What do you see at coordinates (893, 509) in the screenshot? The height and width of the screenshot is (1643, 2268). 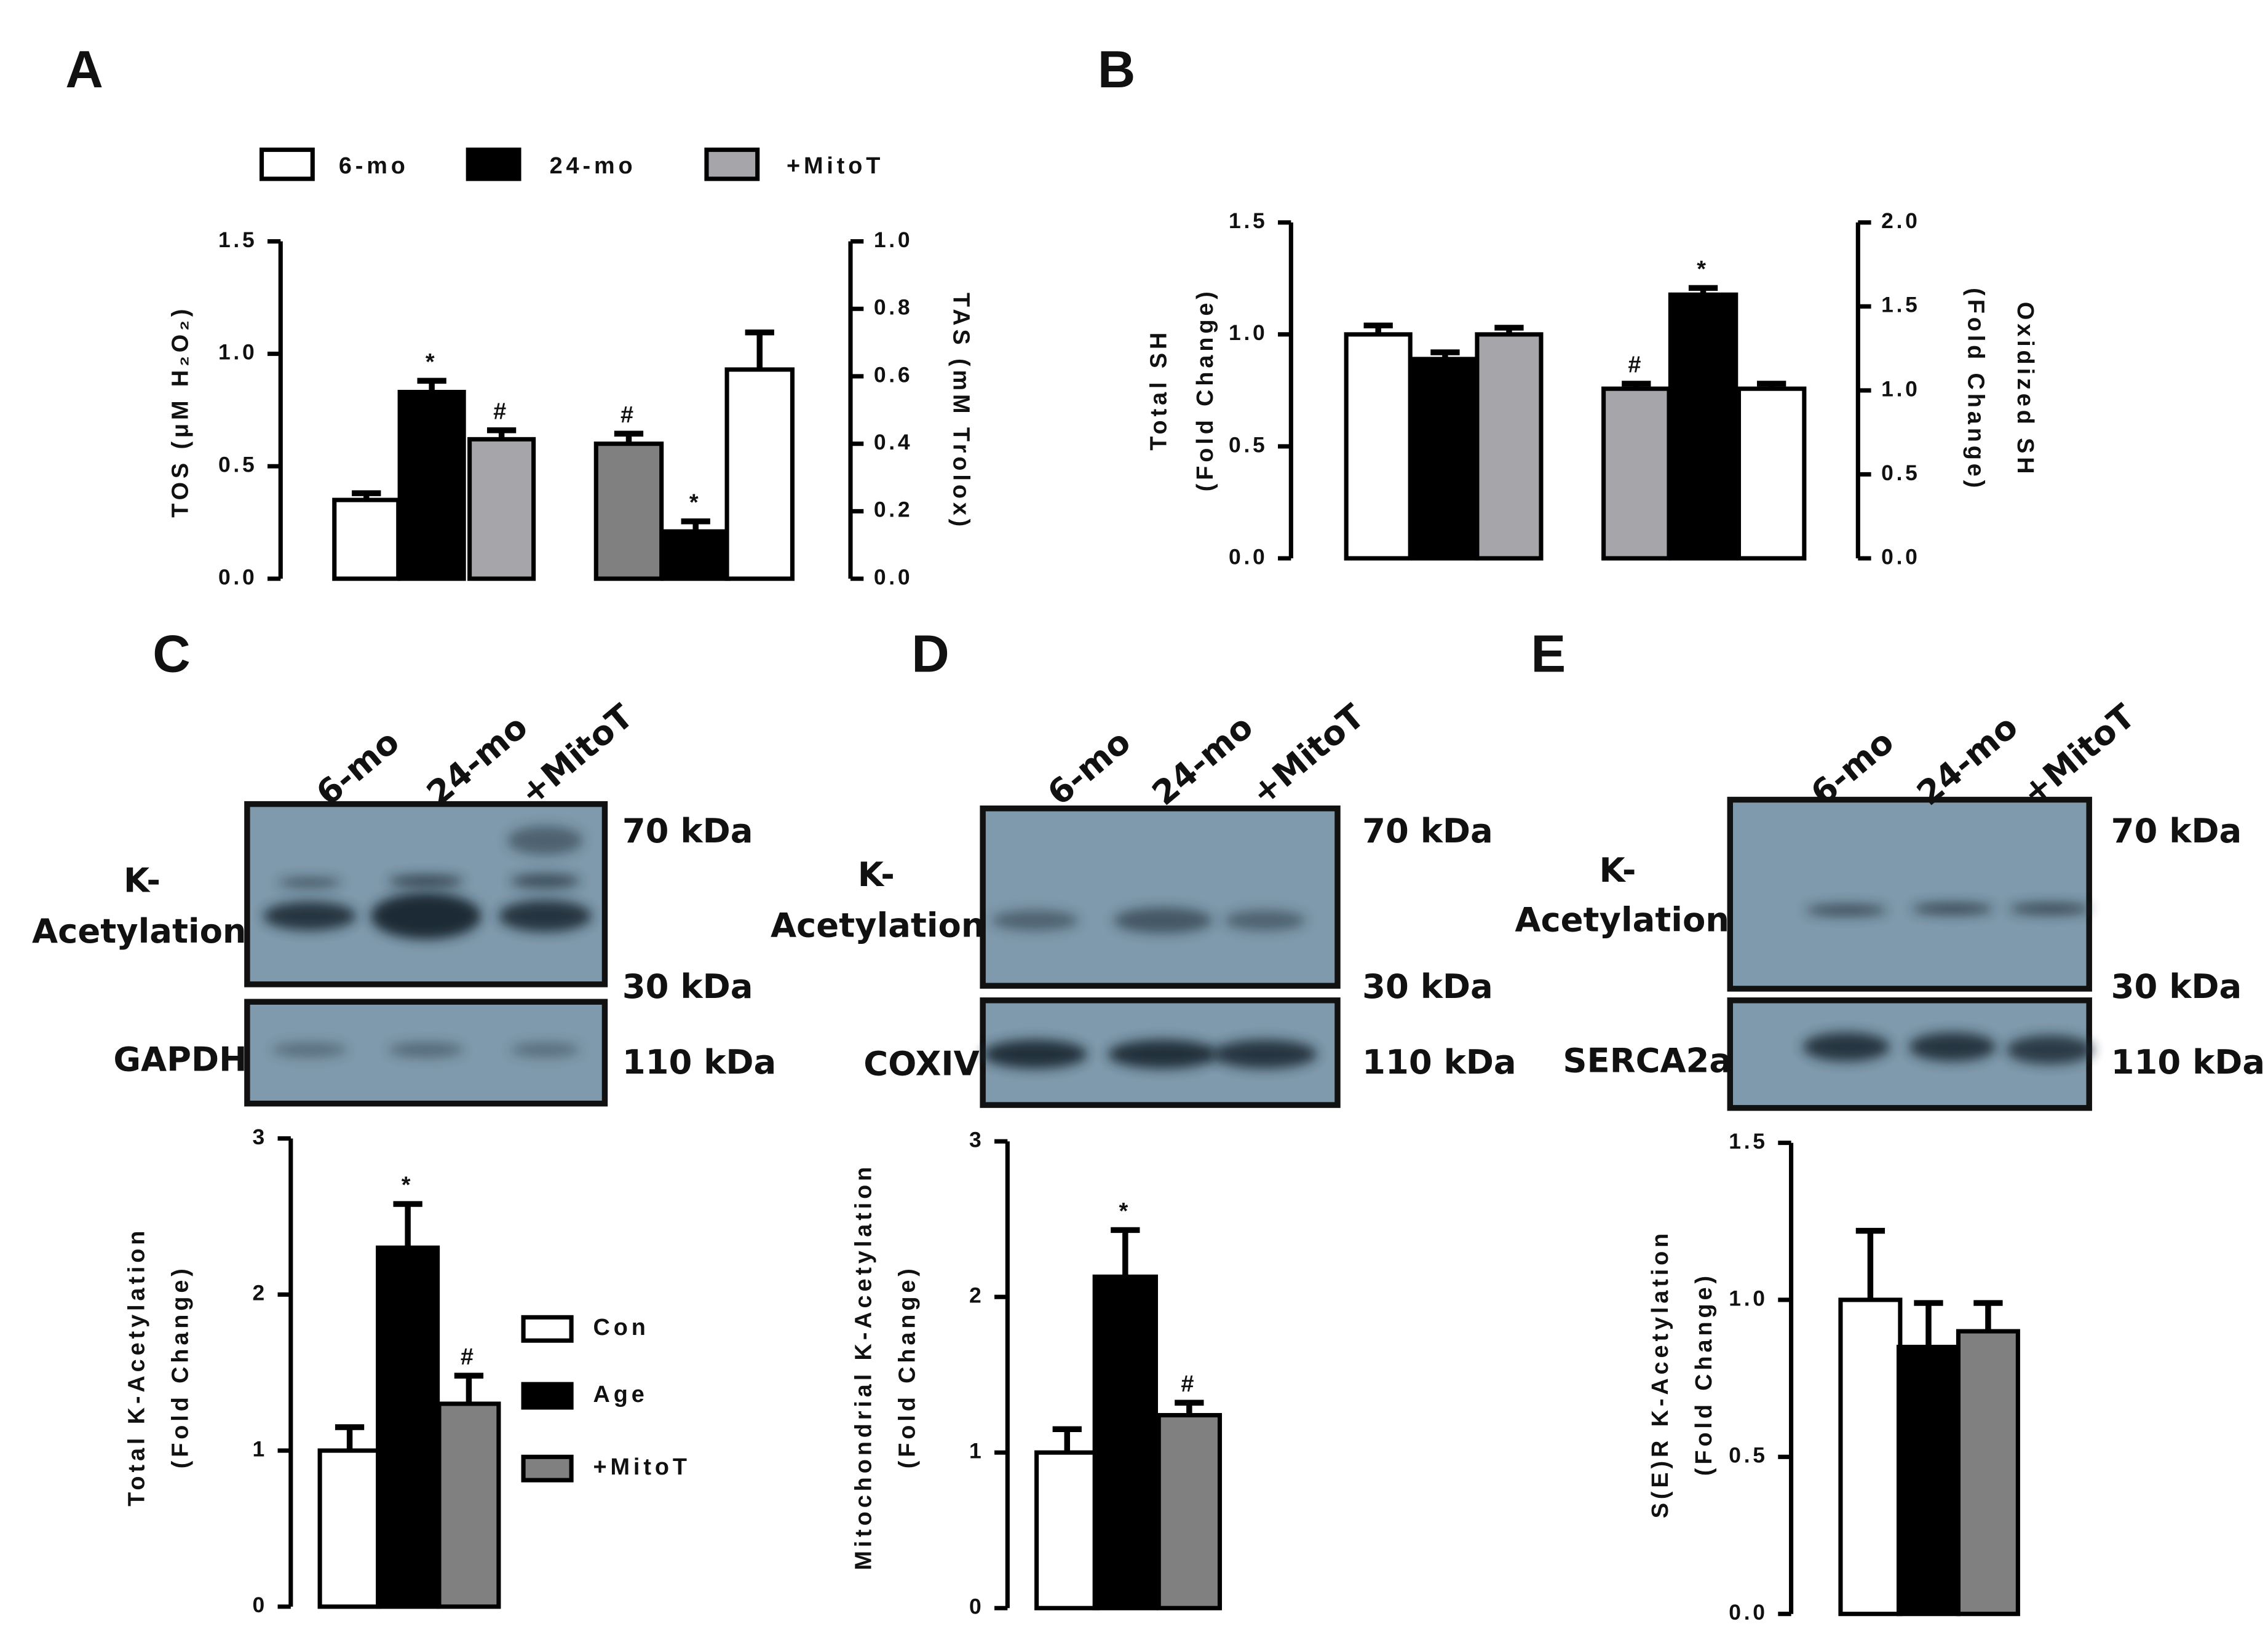 I see `y-tick-label: 0.2` at bounding box center [893, 509].